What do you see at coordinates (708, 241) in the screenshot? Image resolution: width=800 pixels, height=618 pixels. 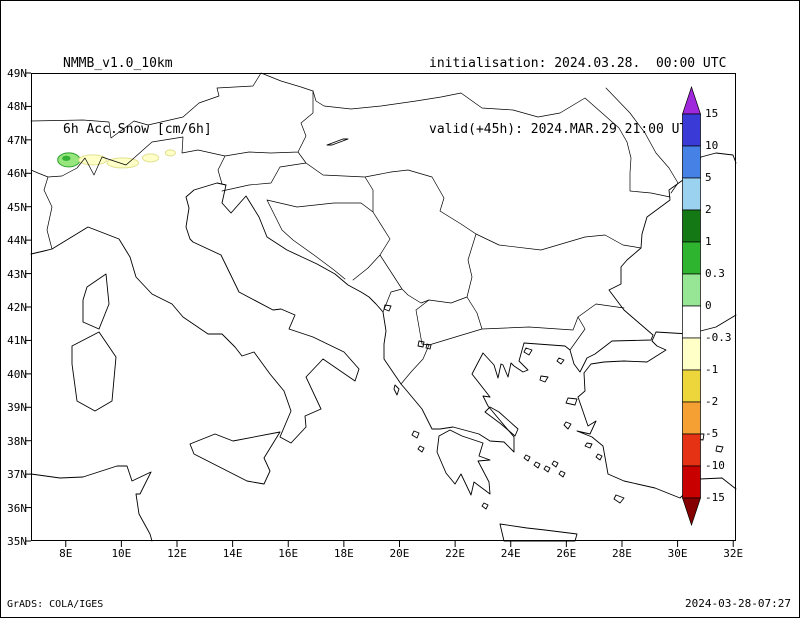 I see `colorbar-level-label: 1` at bounding box center [708, 241].